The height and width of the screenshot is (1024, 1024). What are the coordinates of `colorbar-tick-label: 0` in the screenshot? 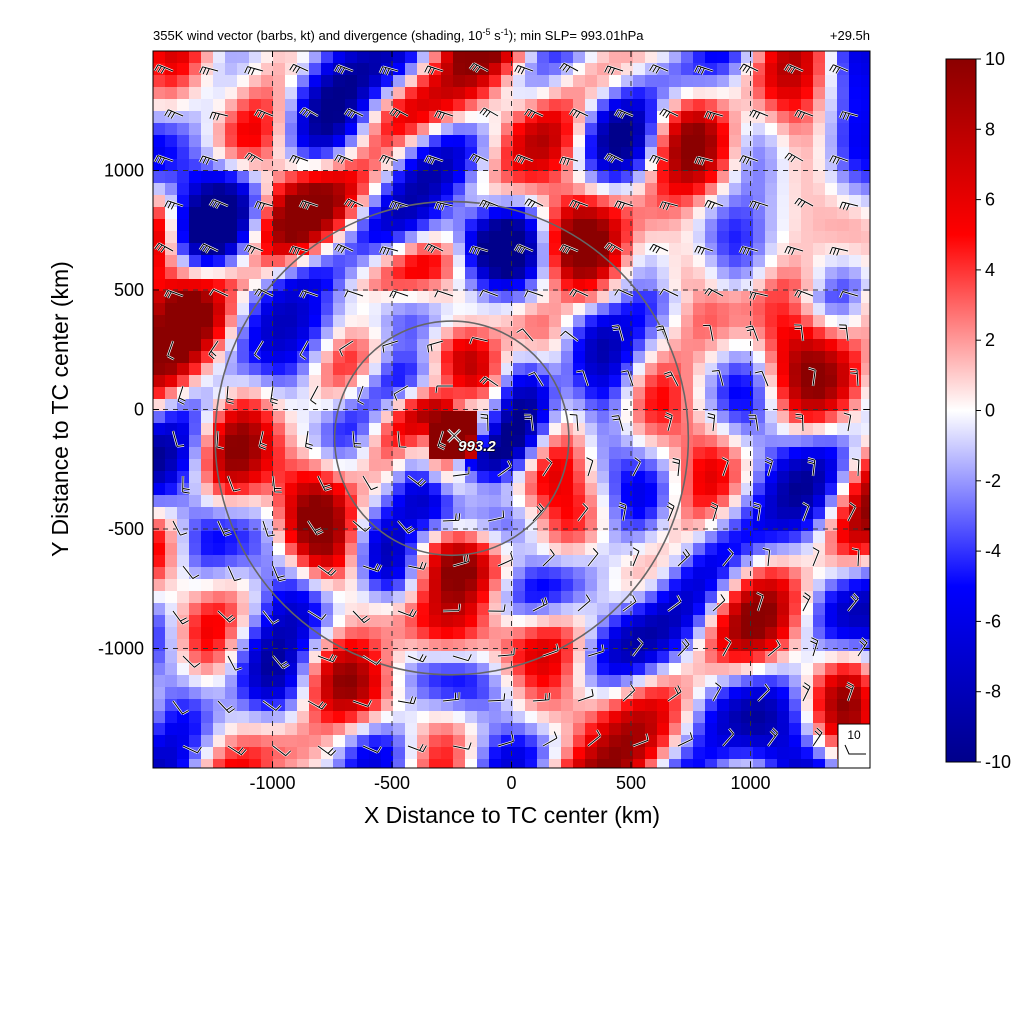 It's located at (990, 411).